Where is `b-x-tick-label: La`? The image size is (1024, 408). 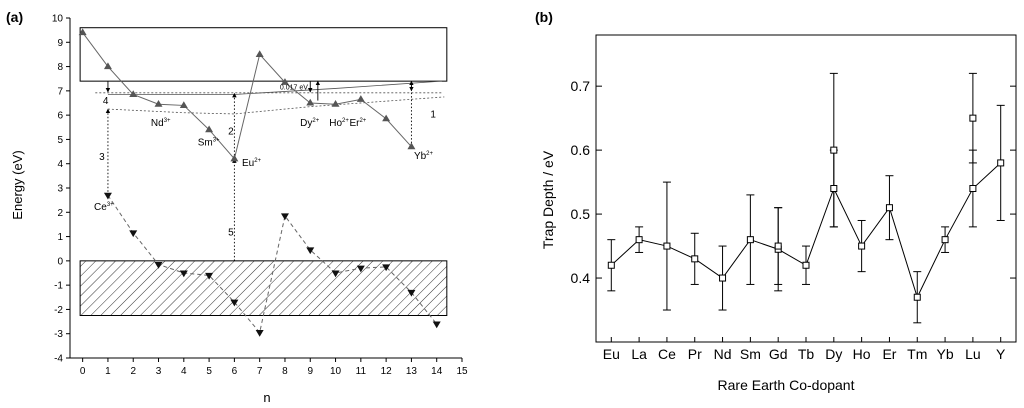 b-x-tick-label: La is located at coordinates (639, 354).